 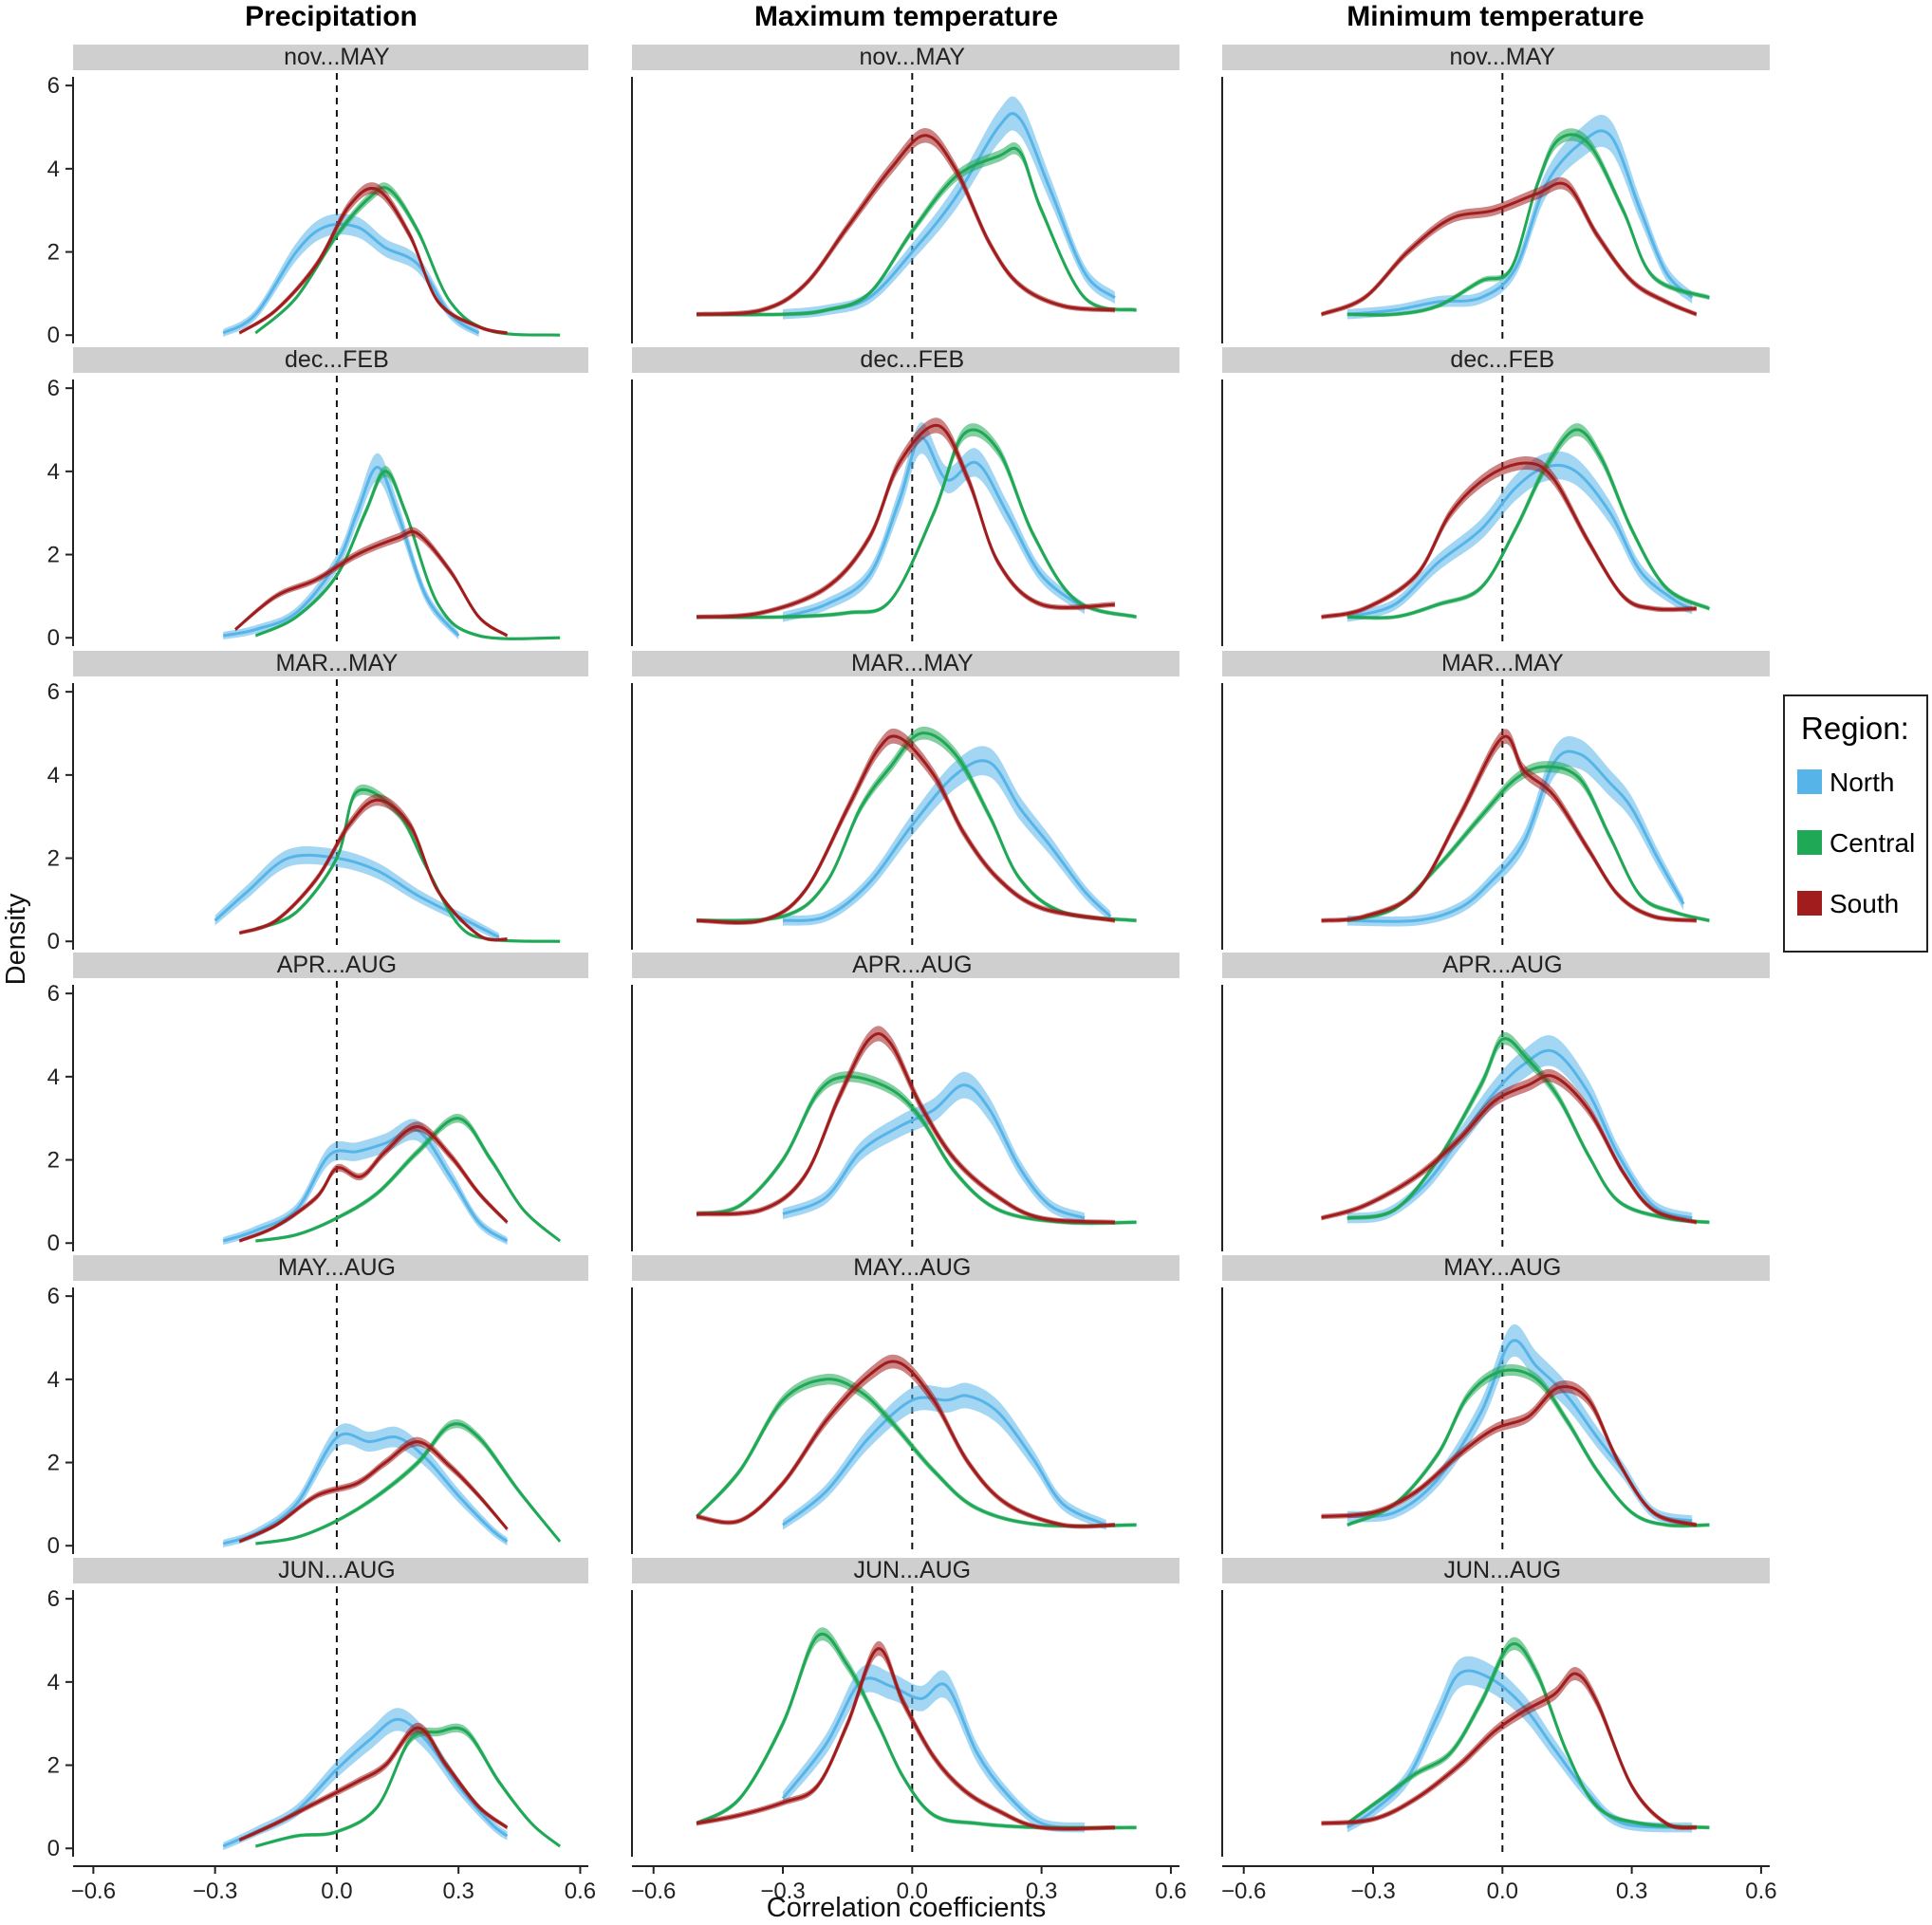 I want to click on panel-c2-r4: MAY...AUG, so click(x=1495, y=1404).